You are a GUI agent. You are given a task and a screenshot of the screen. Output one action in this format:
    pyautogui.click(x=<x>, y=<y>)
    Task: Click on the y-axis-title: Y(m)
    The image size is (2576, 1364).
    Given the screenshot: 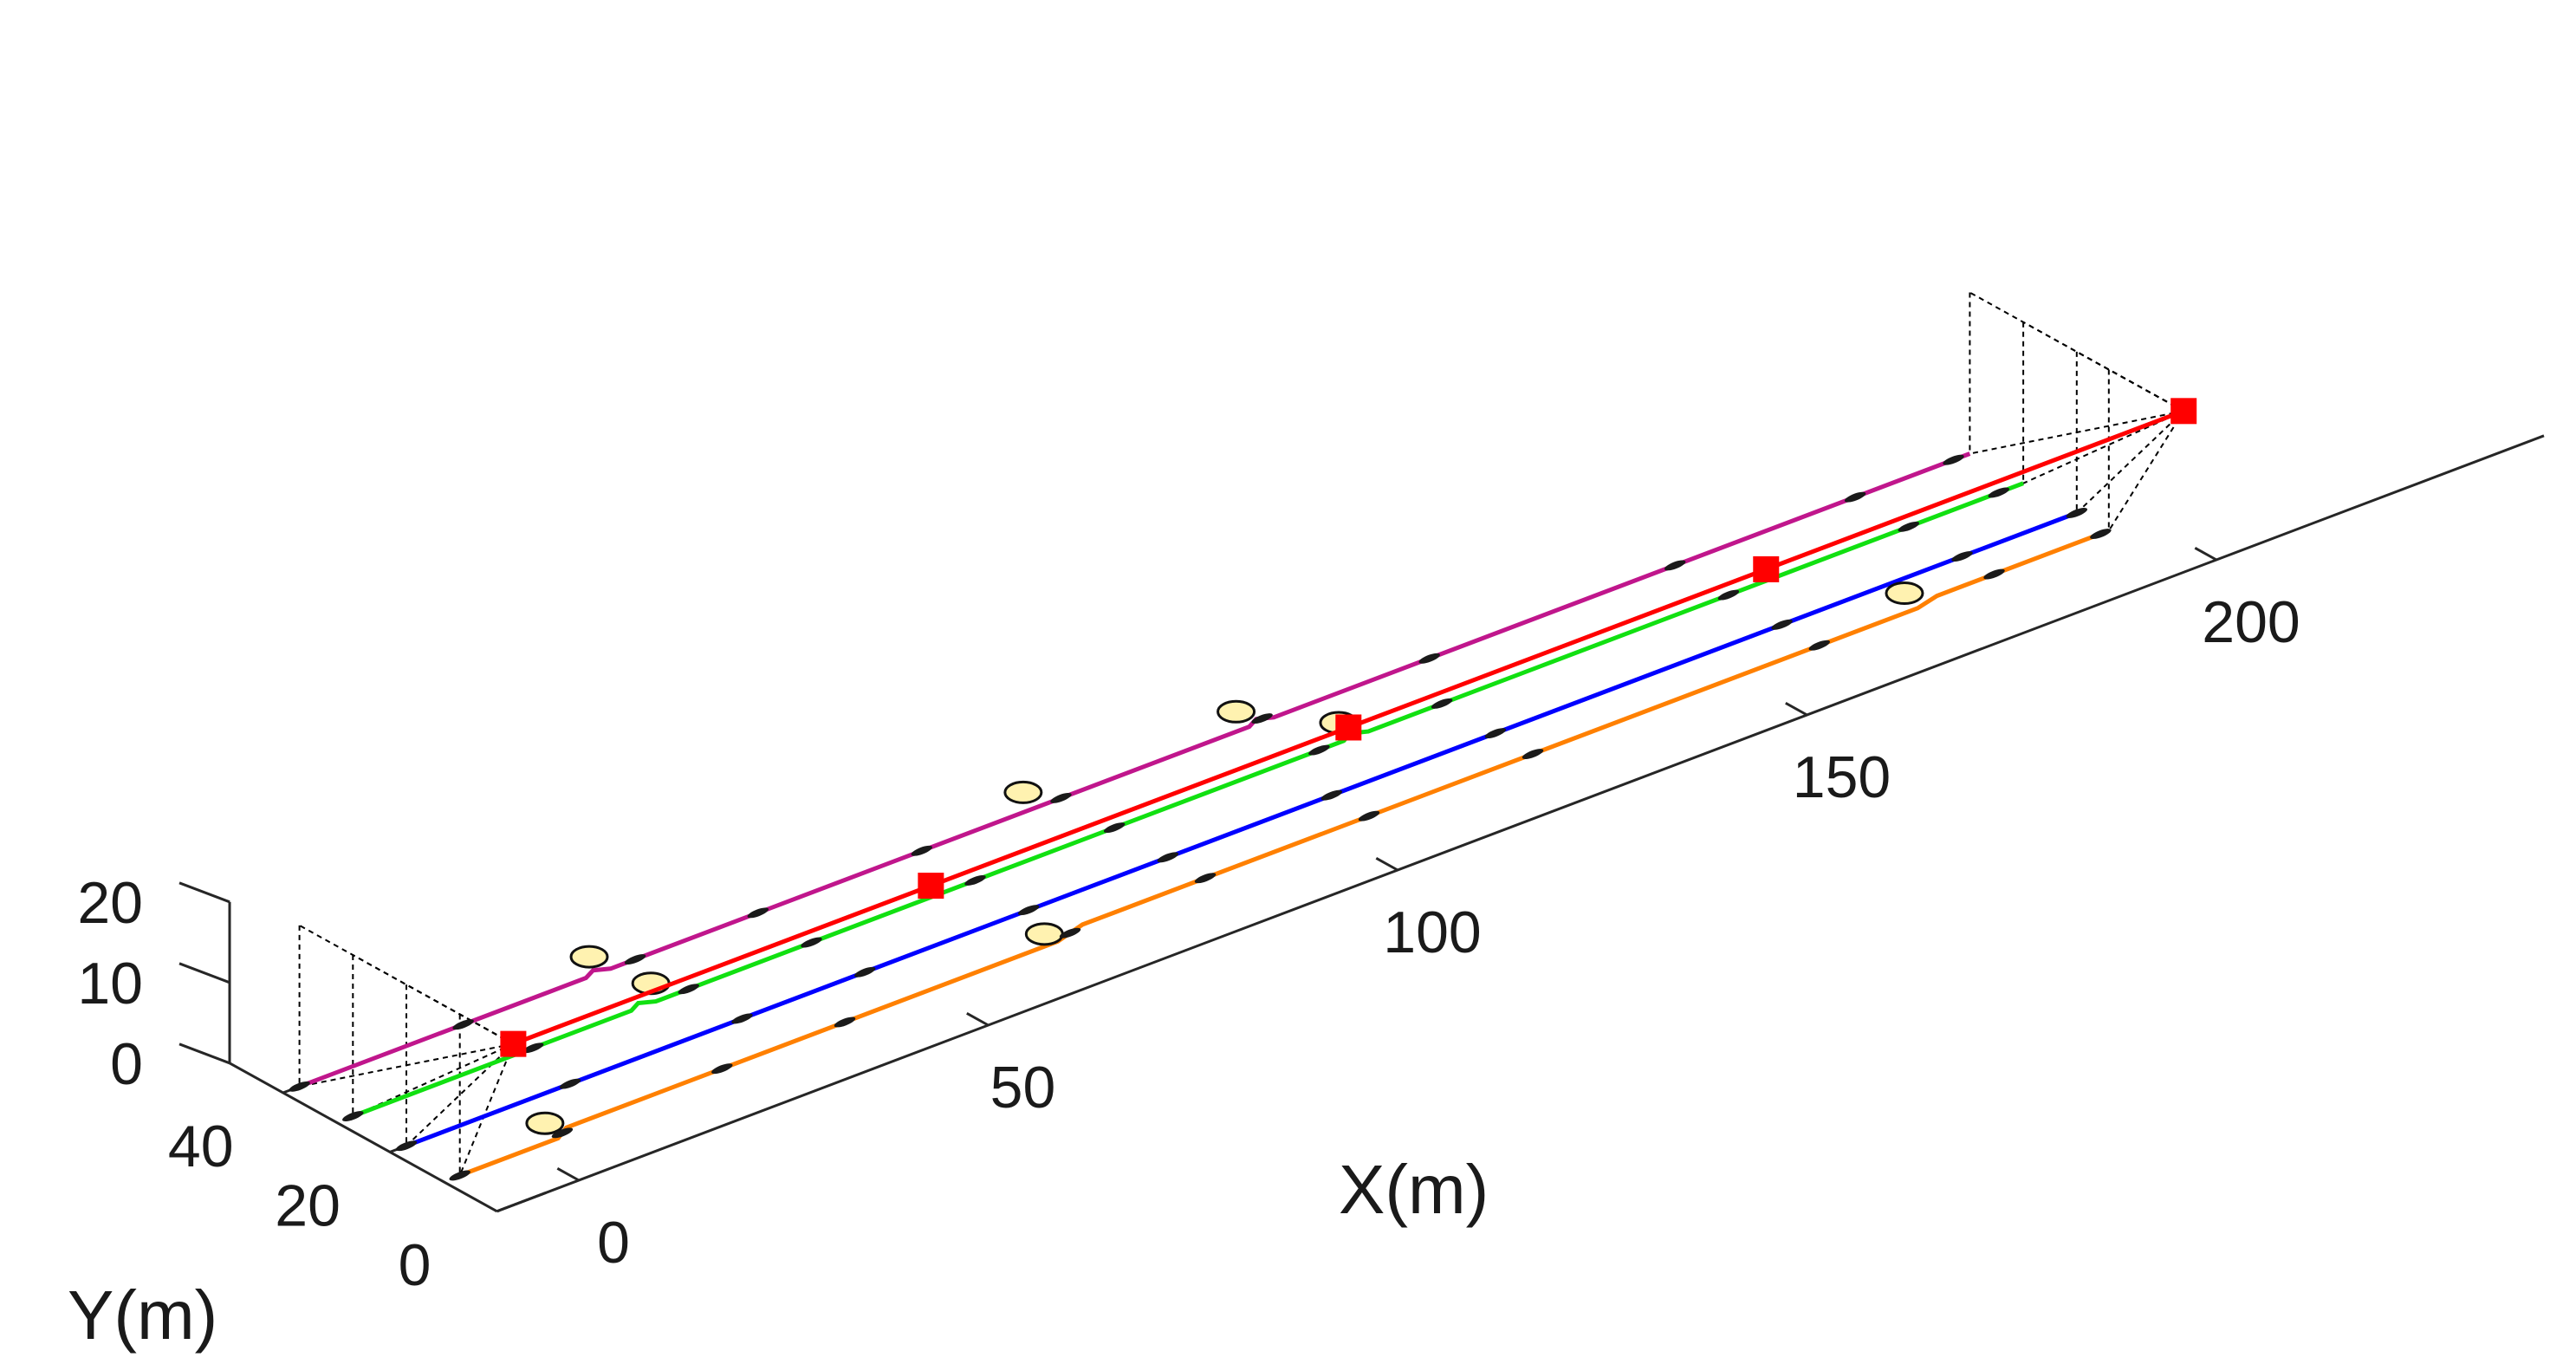 What is the action you would take?
    pyautogui.click(x=142, y=1315)
    